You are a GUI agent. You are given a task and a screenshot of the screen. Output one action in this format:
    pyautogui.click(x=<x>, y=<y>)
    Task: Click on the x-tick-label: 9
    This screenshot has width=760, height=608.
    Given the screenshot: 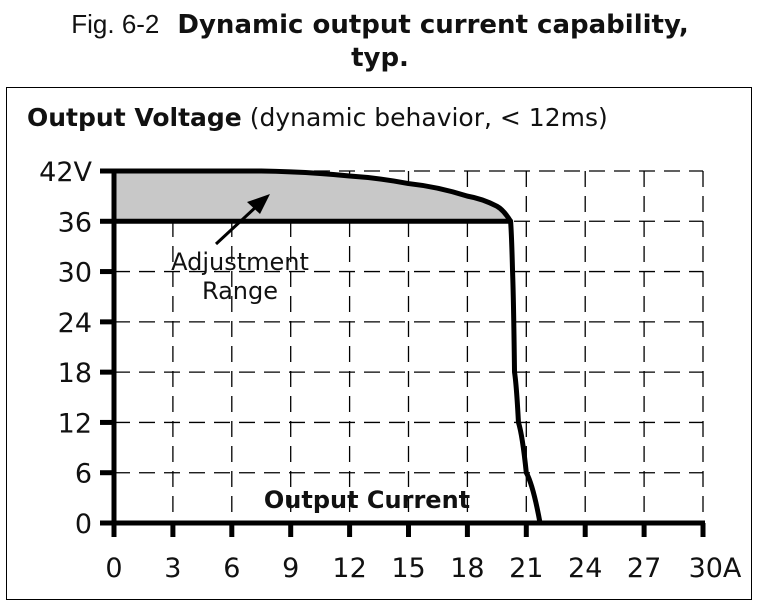 What is the action you would take?
    pyautogui.click(x=290, y=568)
    